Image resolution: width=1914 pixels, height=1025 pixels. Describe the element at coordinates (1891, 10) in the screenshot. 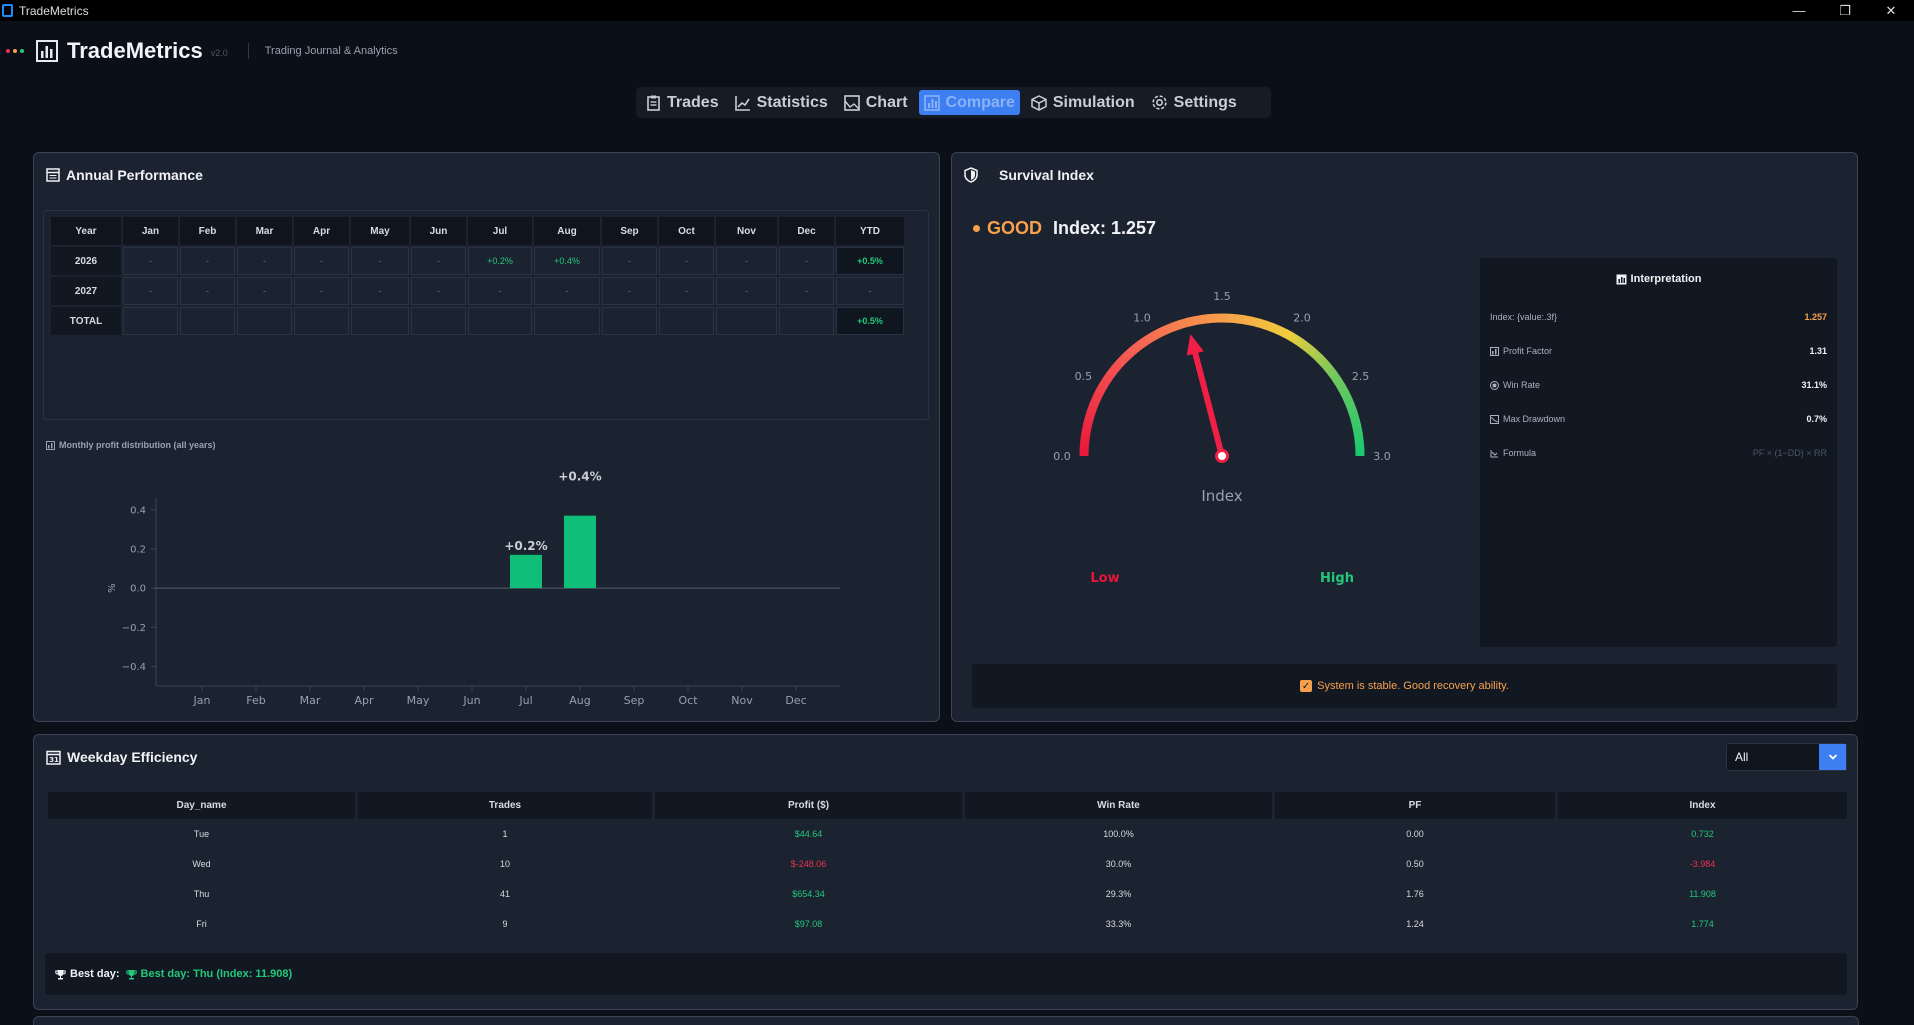

I see `close-button: ✕` at that location.